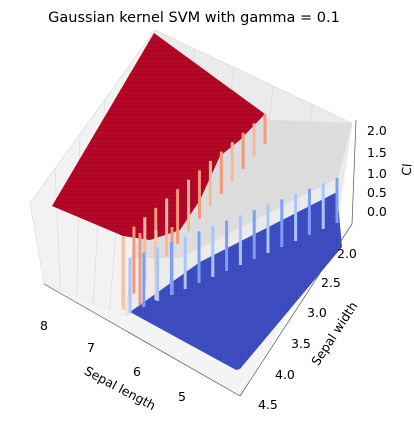 The width and height of the screenshot is (414, 423). I want to click on x-tick-labels: 8 7 6 5, so click(113, 361).